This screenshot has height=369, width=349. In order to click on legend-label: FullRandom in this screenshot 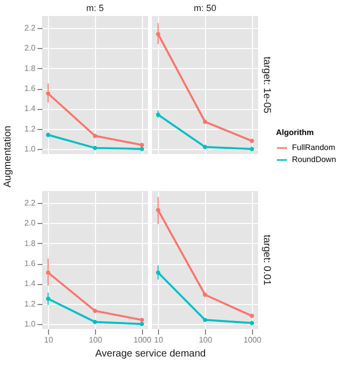, I will do `click(314, 147)`.